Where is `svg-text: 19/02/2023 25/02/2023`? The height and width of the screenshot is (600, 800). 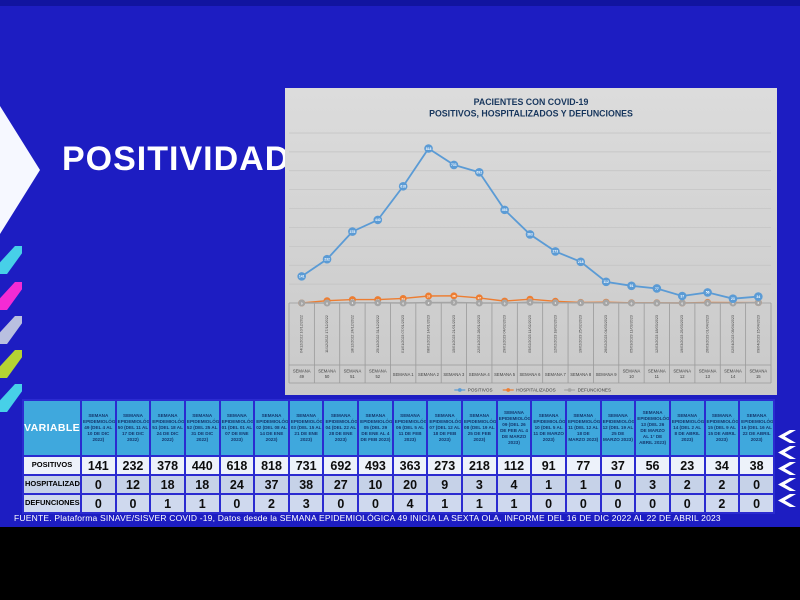
svg-text: 19/02/2023 25/02/2023 is located at coordinates (581, 334).